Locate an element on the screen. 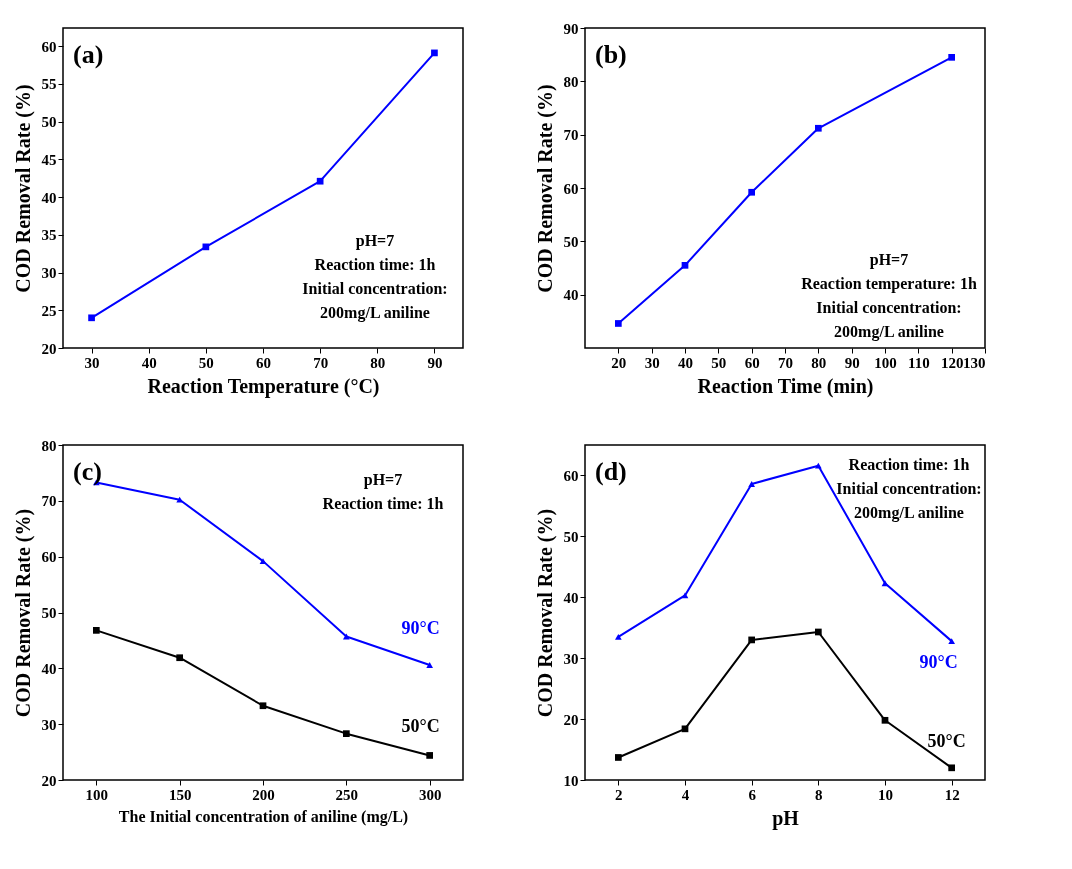  annotation: (d) is located at coordinates (611, 471).